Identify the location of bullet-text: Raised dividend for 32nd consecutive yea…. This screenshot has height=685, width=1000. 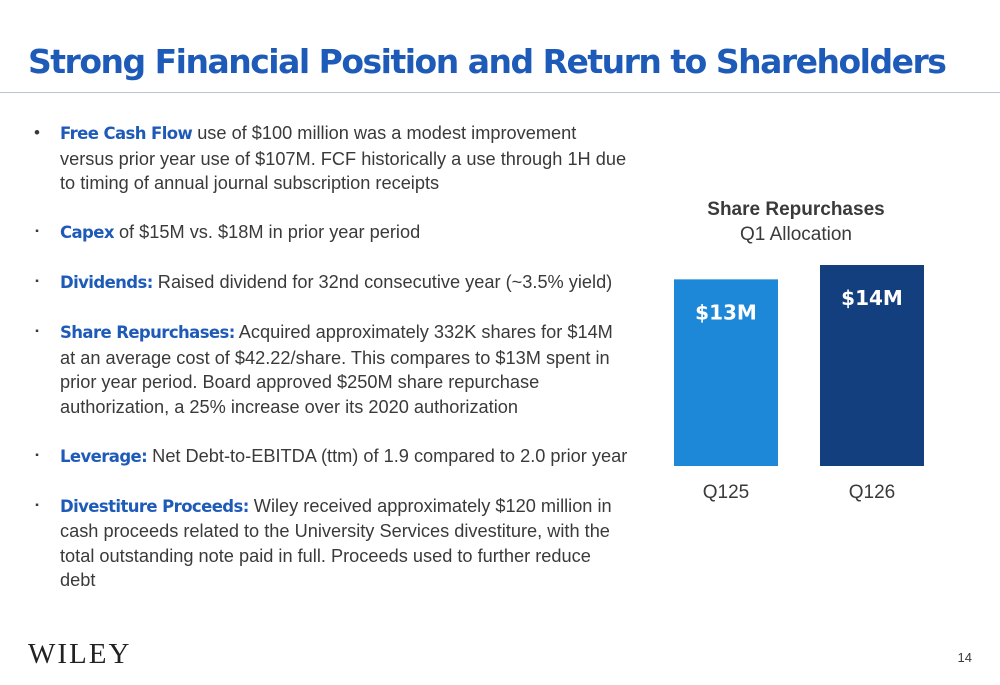
(382, 282).